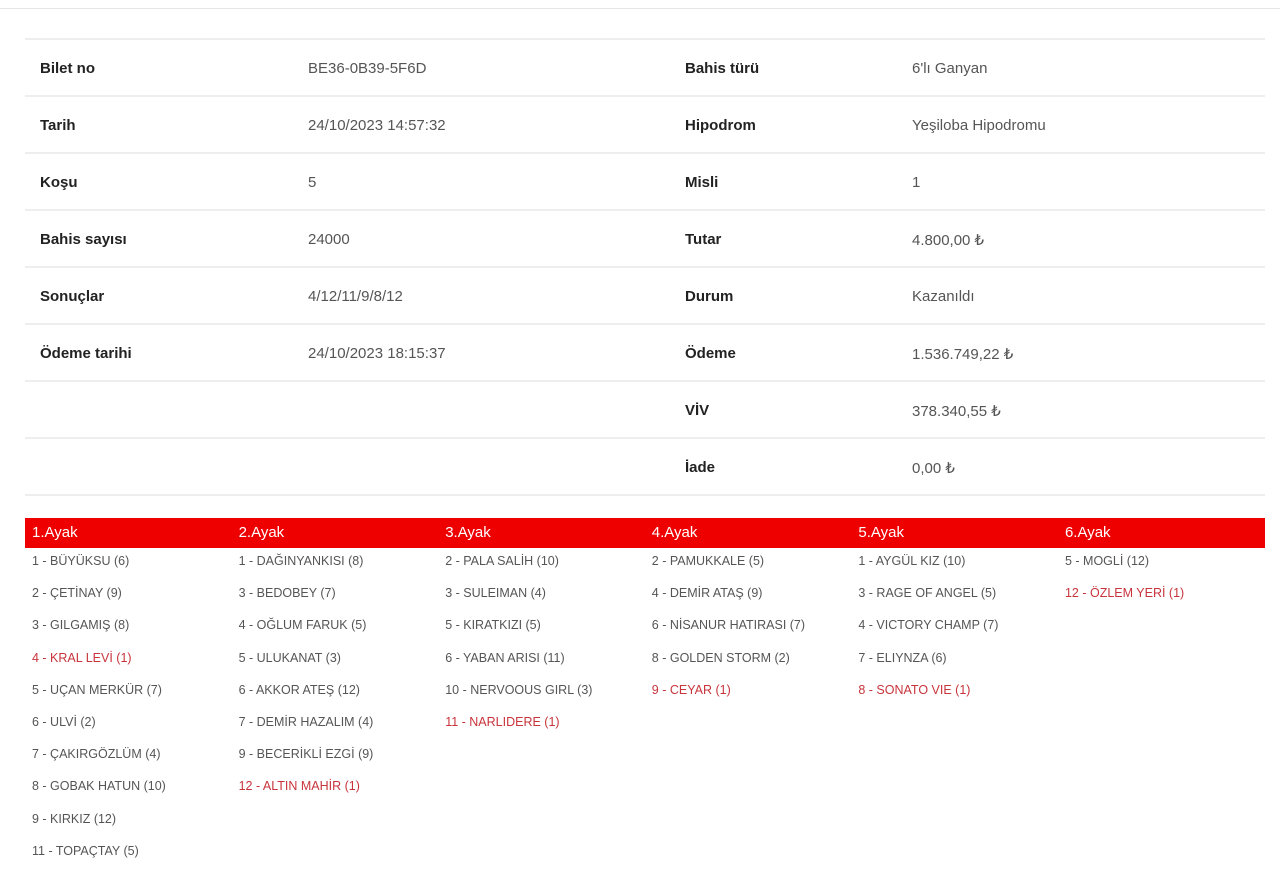 The image size is (1280, 880). What do you see at coordinates (645, 410) in the screenshot?
I see `info-row: VİV 378.340,55 ₺` at bounding box center [645, 410].